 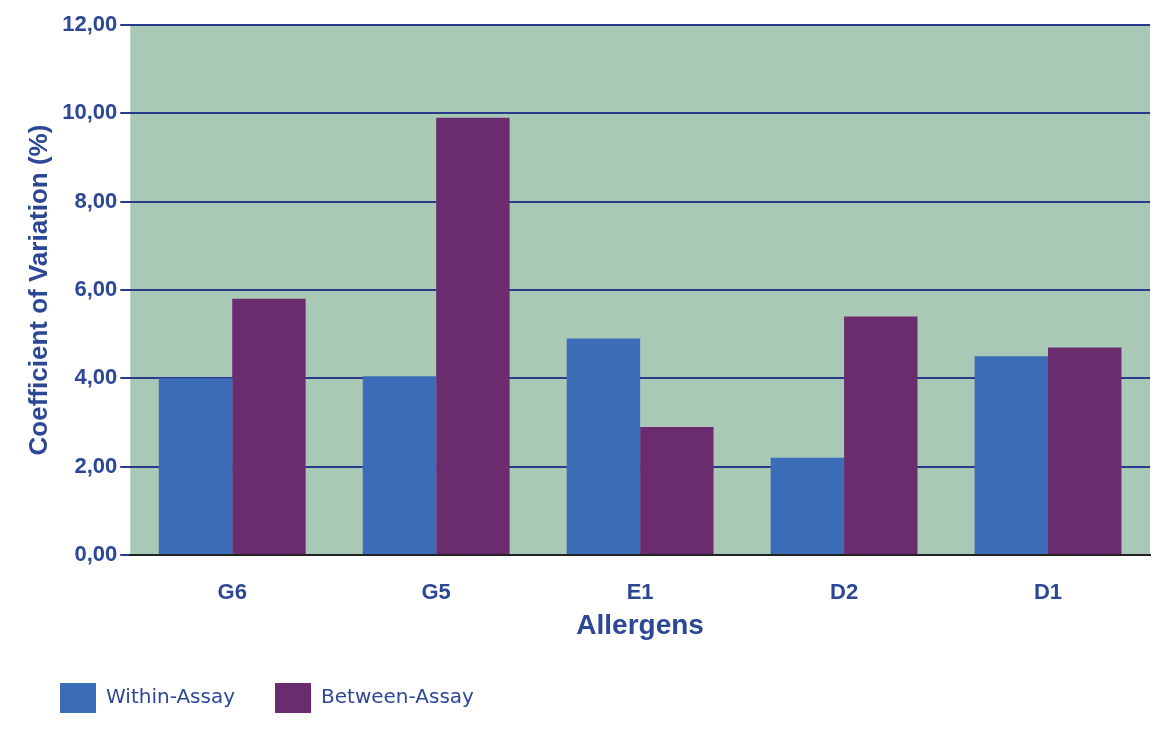 I want to click on y-tick-label: 0,00, so click(x=96, y=554).